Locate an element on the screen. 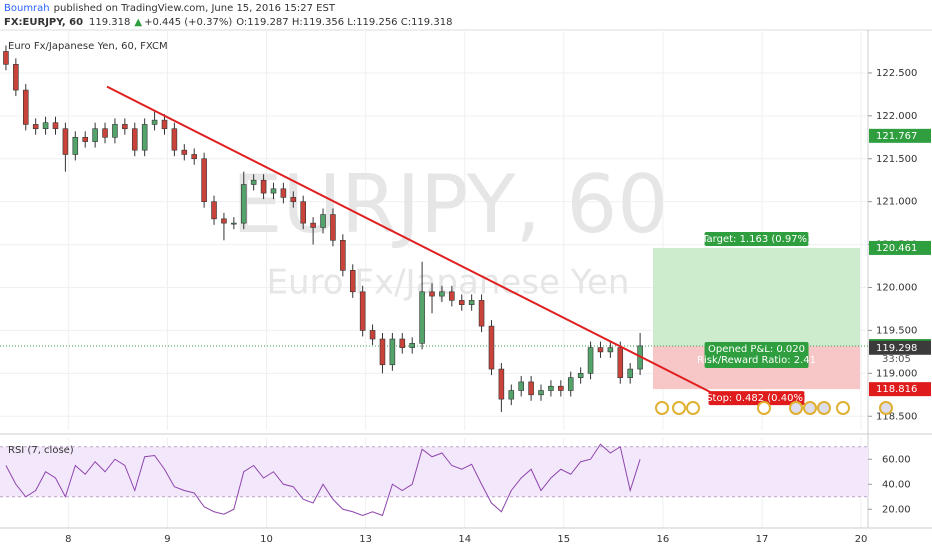 This screenshot has width=932, height=550. y-tick-label: 121.000 is located at coordinates (896, 202).